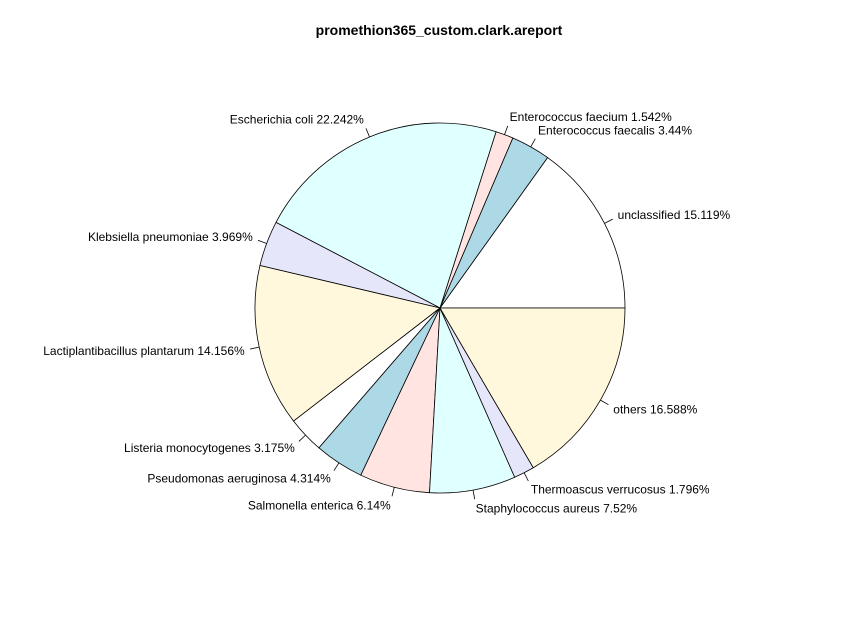 The width and height of the screenshot is (850, 632). Describe the element at coordinates (557, 509) in the screenshot. I see `label-staphylococcus-aureus: Staphylococcus aureus 7.52%` at that location.